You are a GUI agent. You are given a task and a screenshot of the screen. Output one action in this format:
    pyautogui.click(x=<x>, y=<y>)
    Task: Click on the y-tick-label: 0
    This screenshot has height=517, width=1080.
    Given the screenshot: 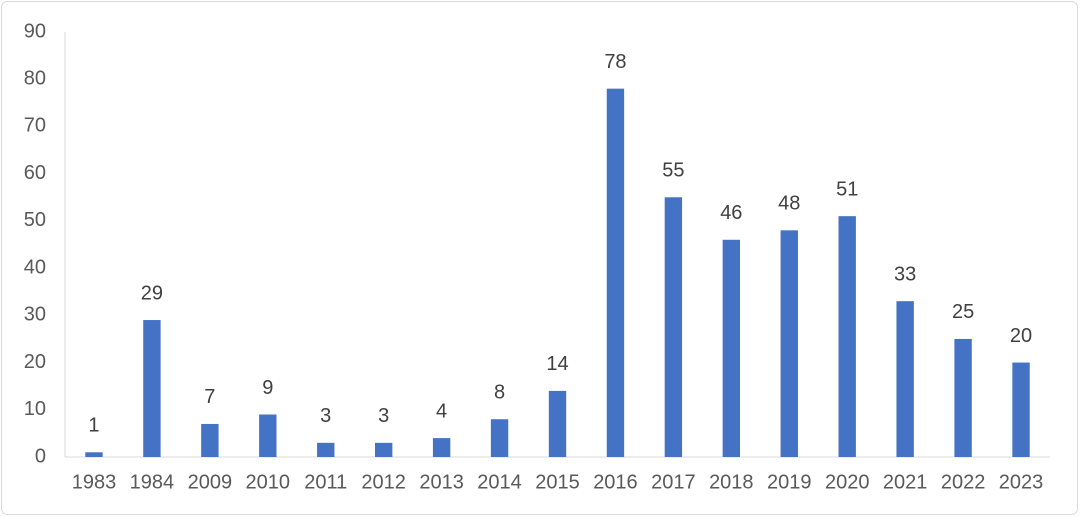 What is the action you would take?
    pyautogui.click(x=40, y=456)
    